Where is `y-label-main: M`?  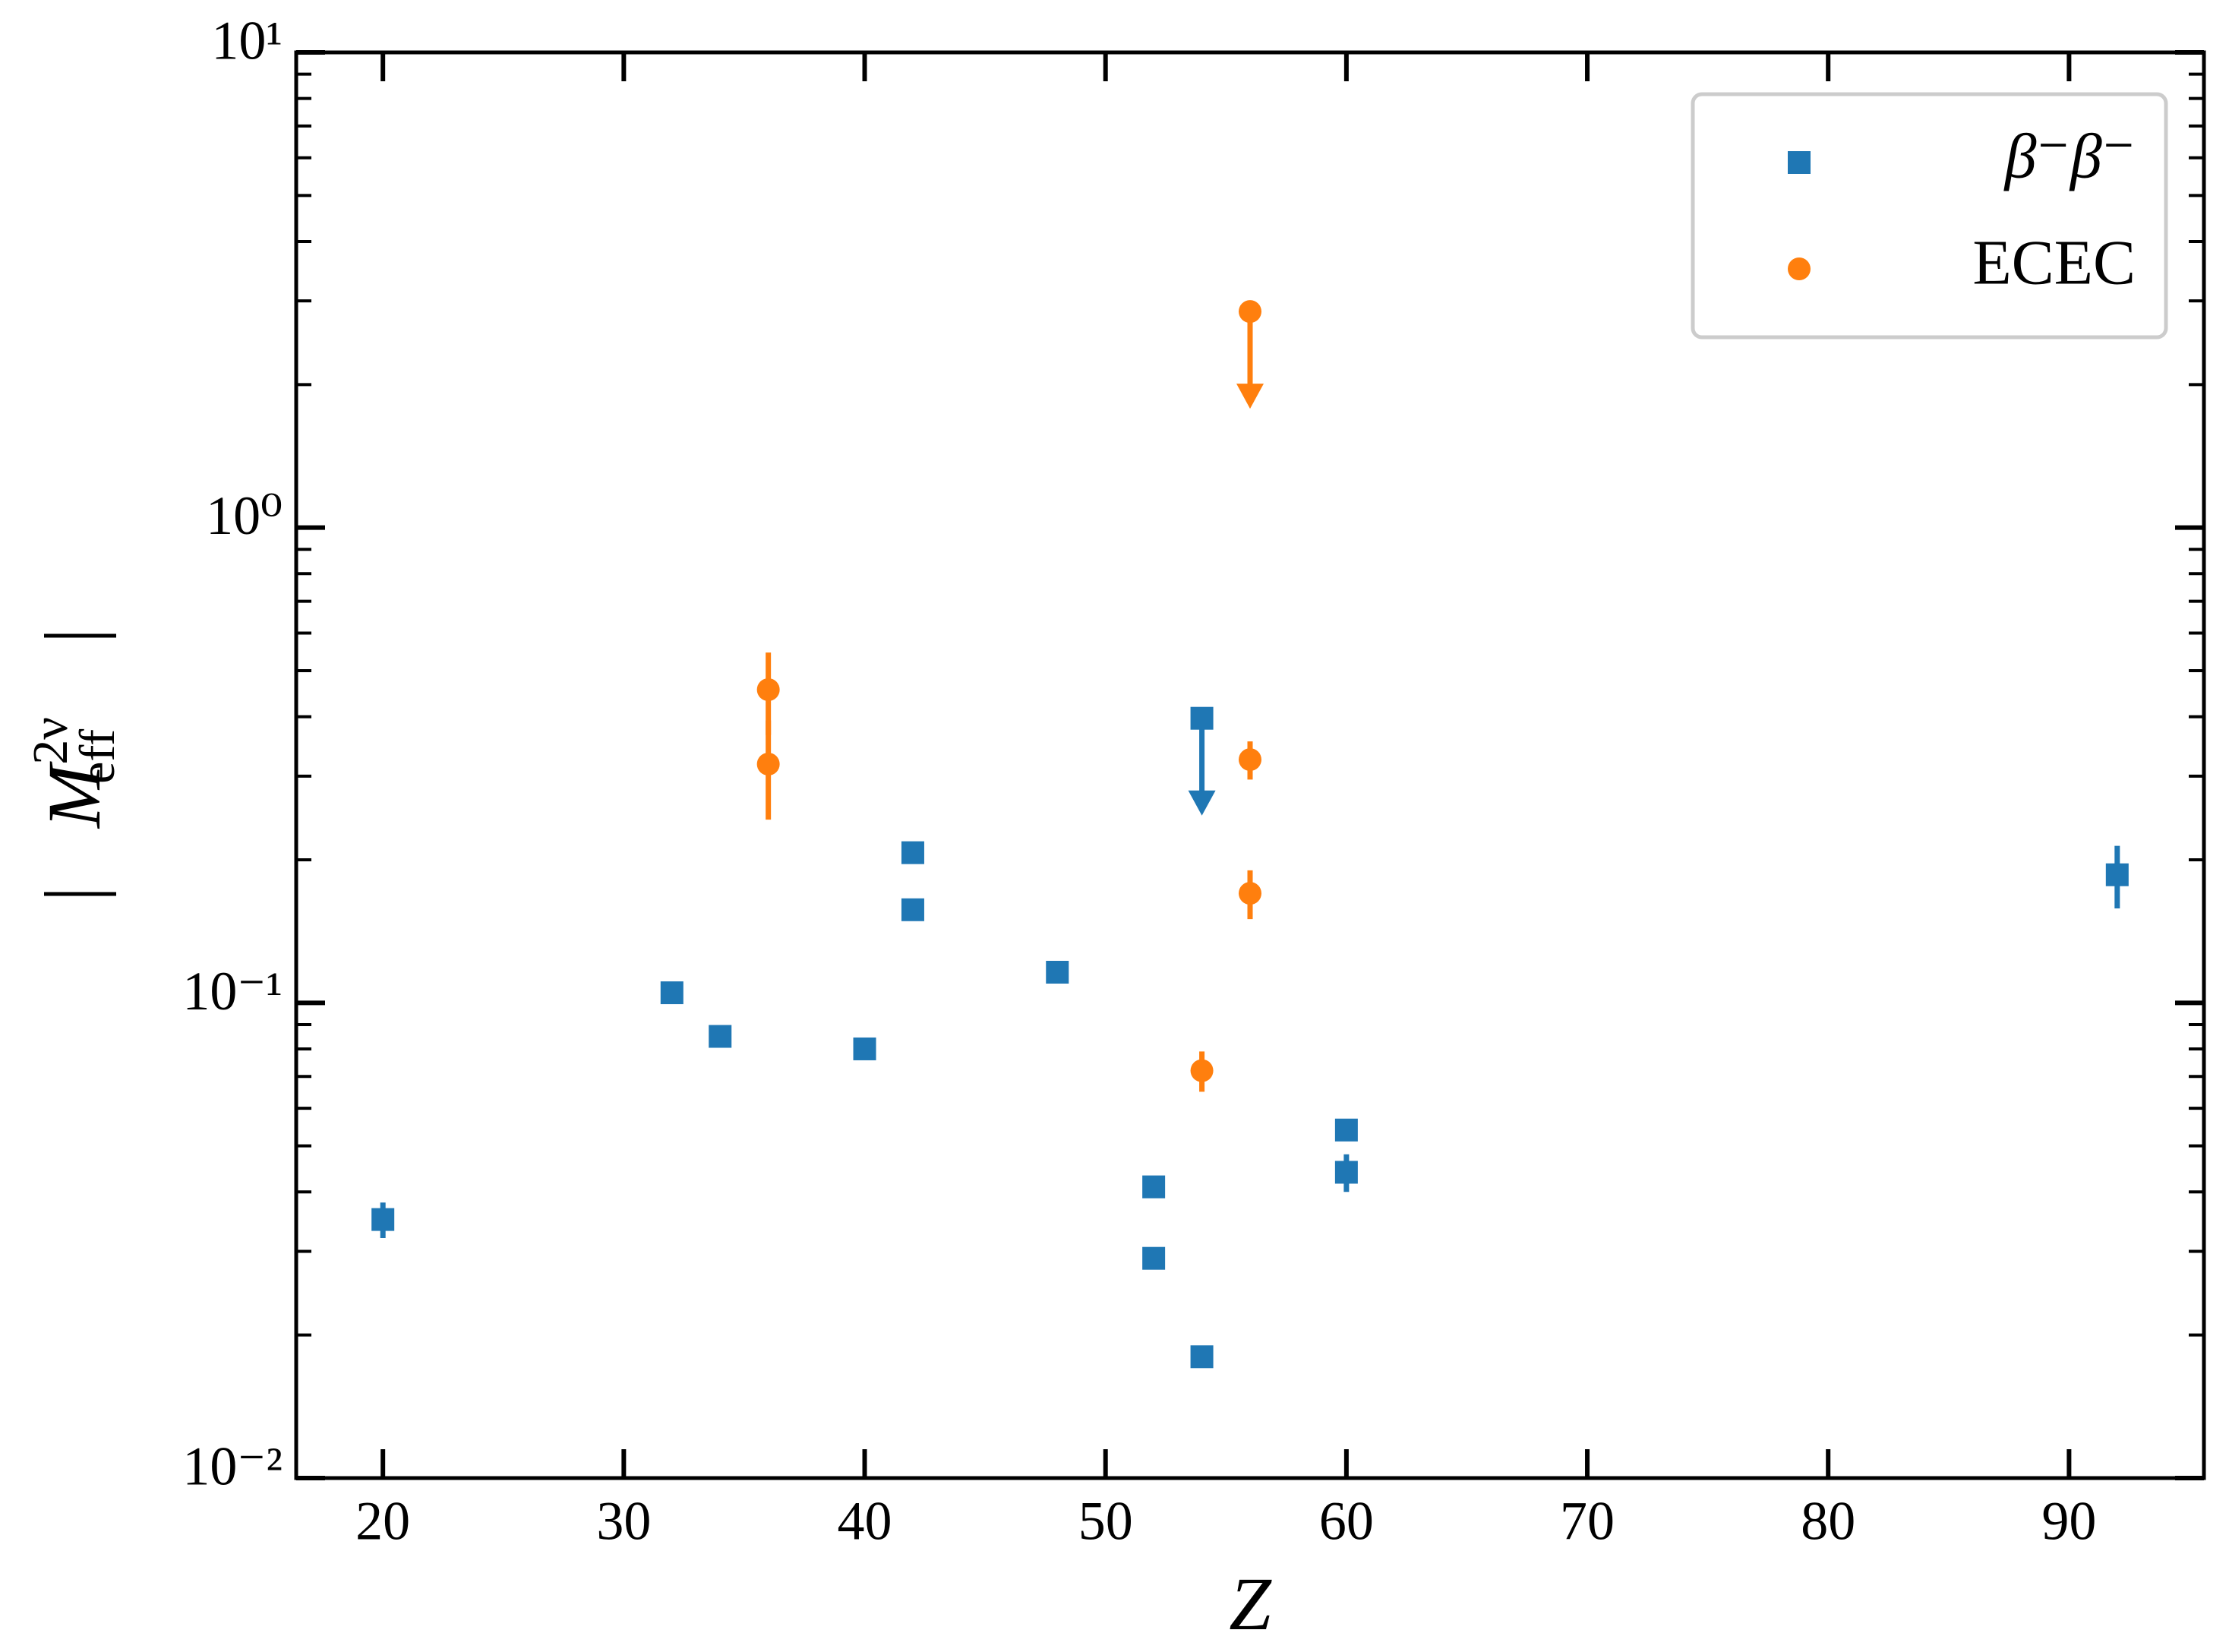 y-label-main: M is located at coordinates (74, 795).